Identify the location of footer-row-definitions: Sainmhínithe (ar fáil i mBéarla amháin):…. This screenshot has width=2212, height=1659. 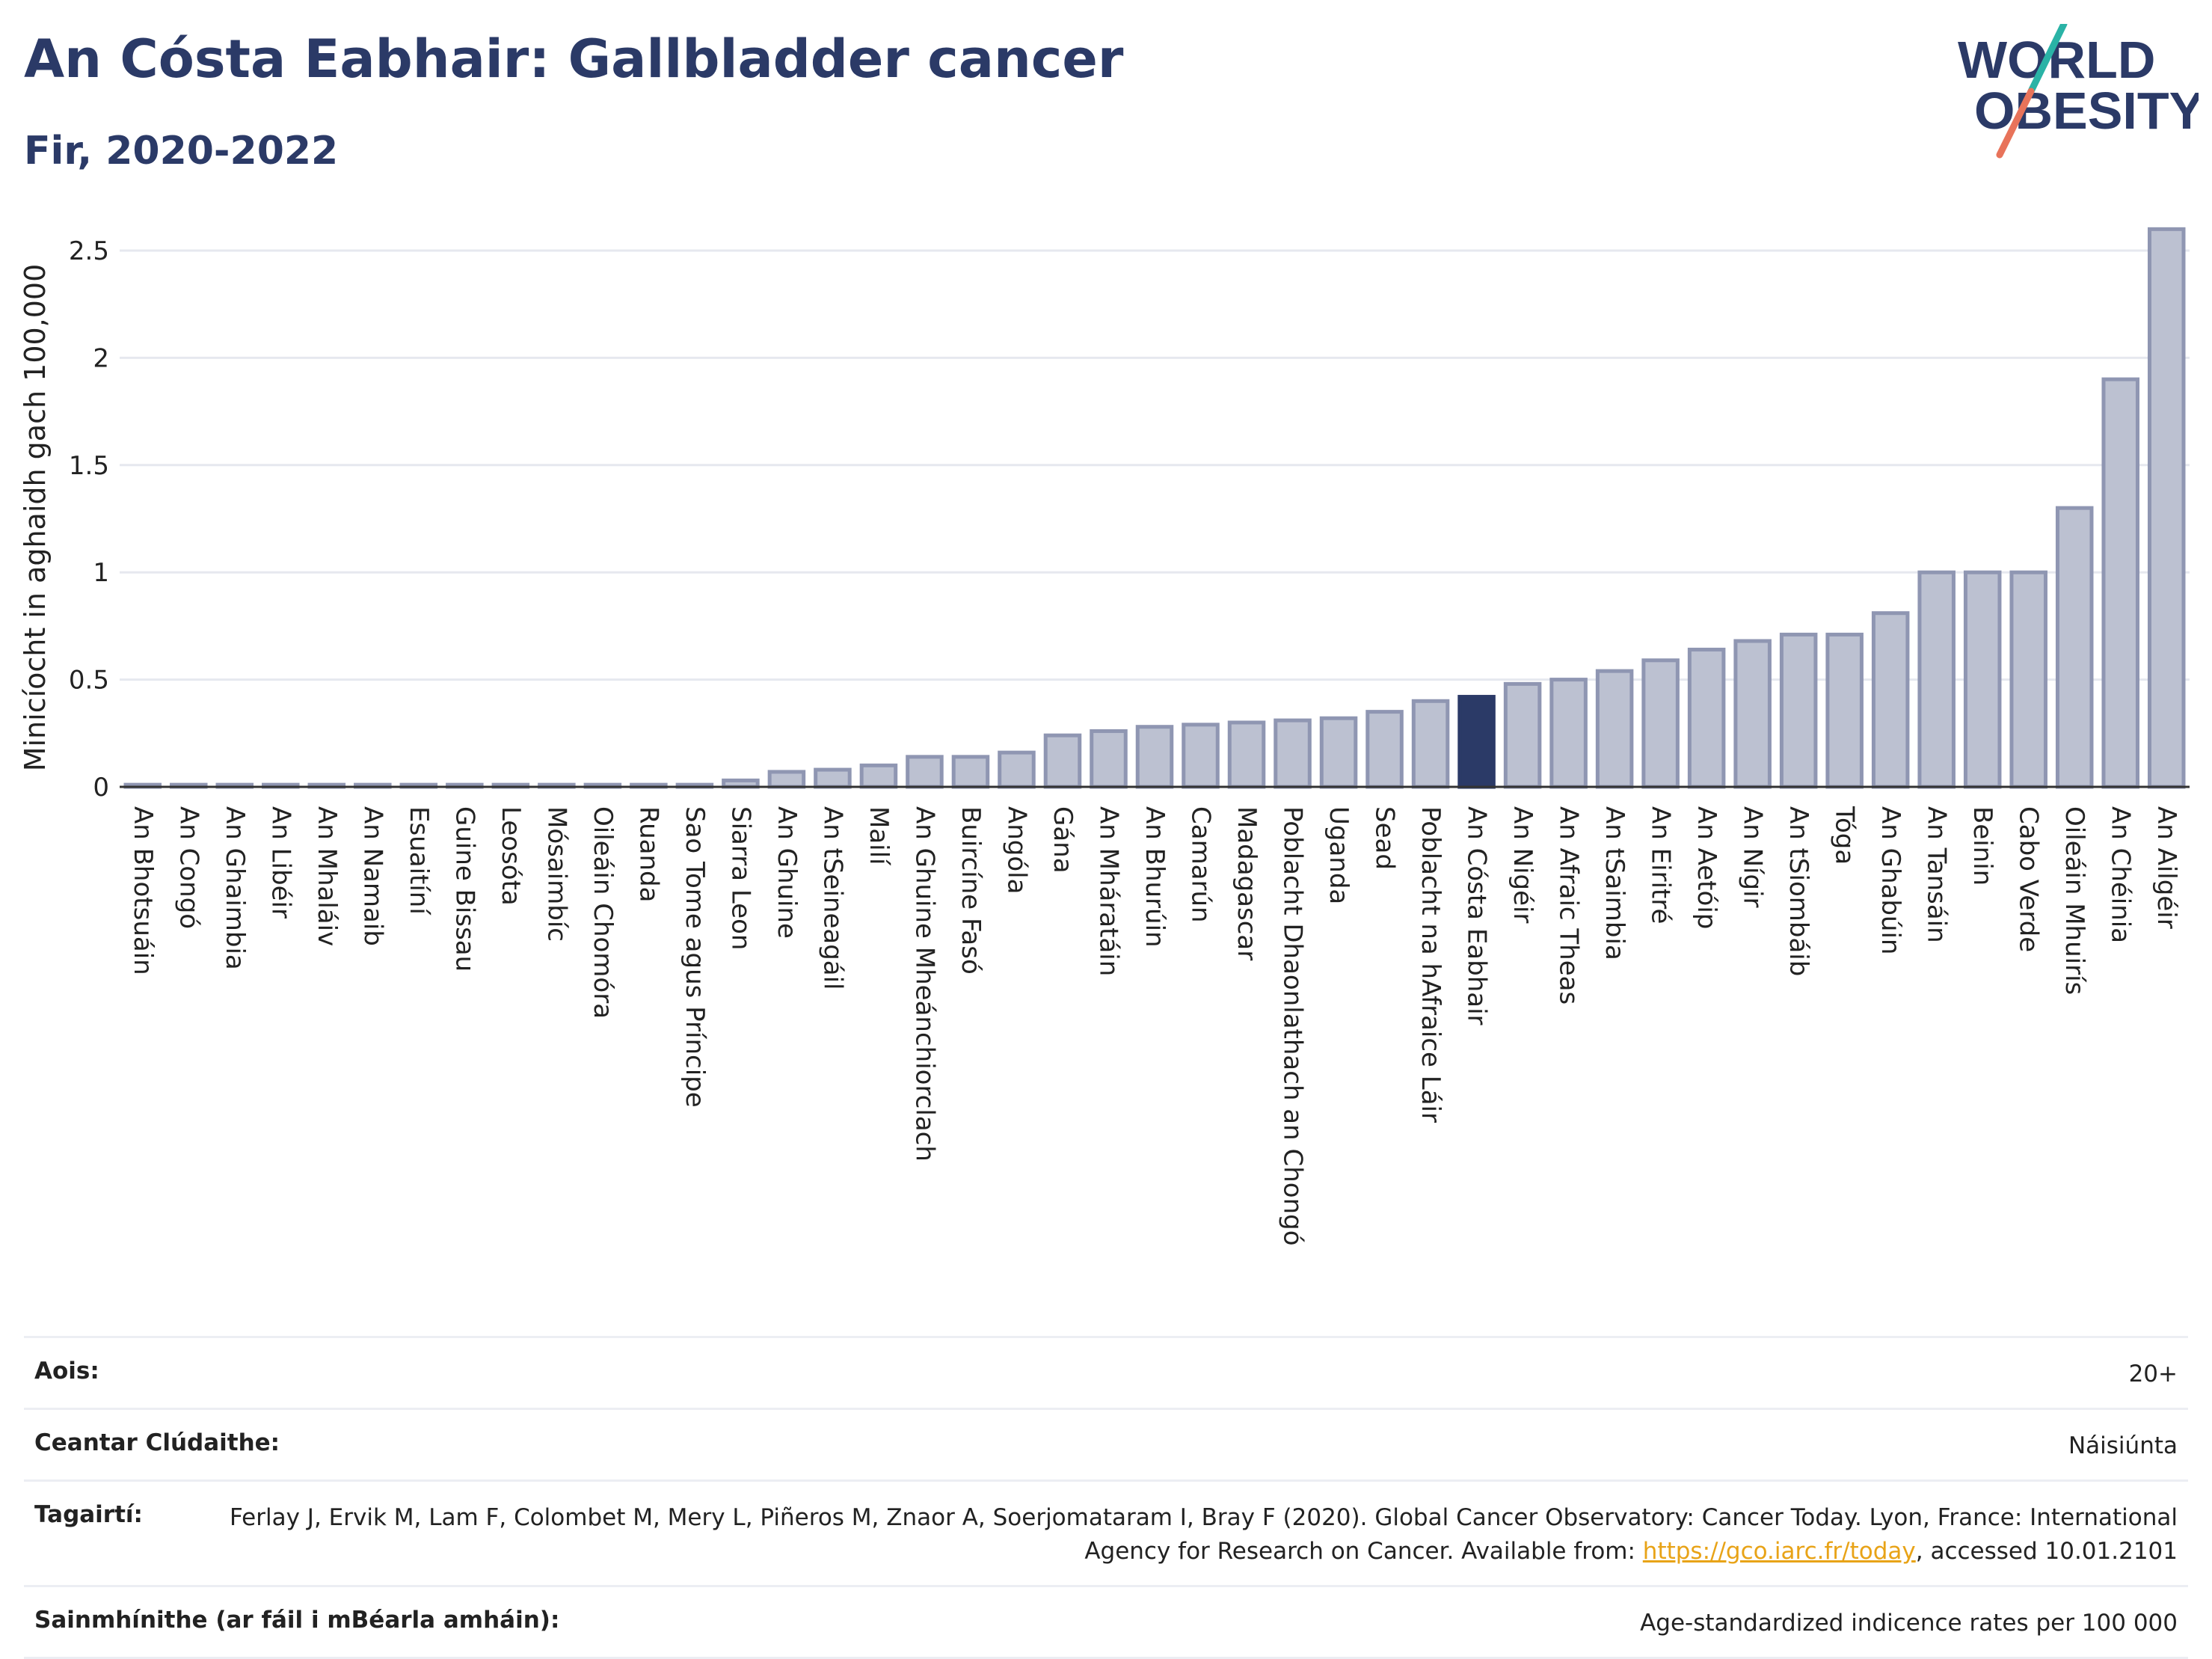
(1106, 1621).